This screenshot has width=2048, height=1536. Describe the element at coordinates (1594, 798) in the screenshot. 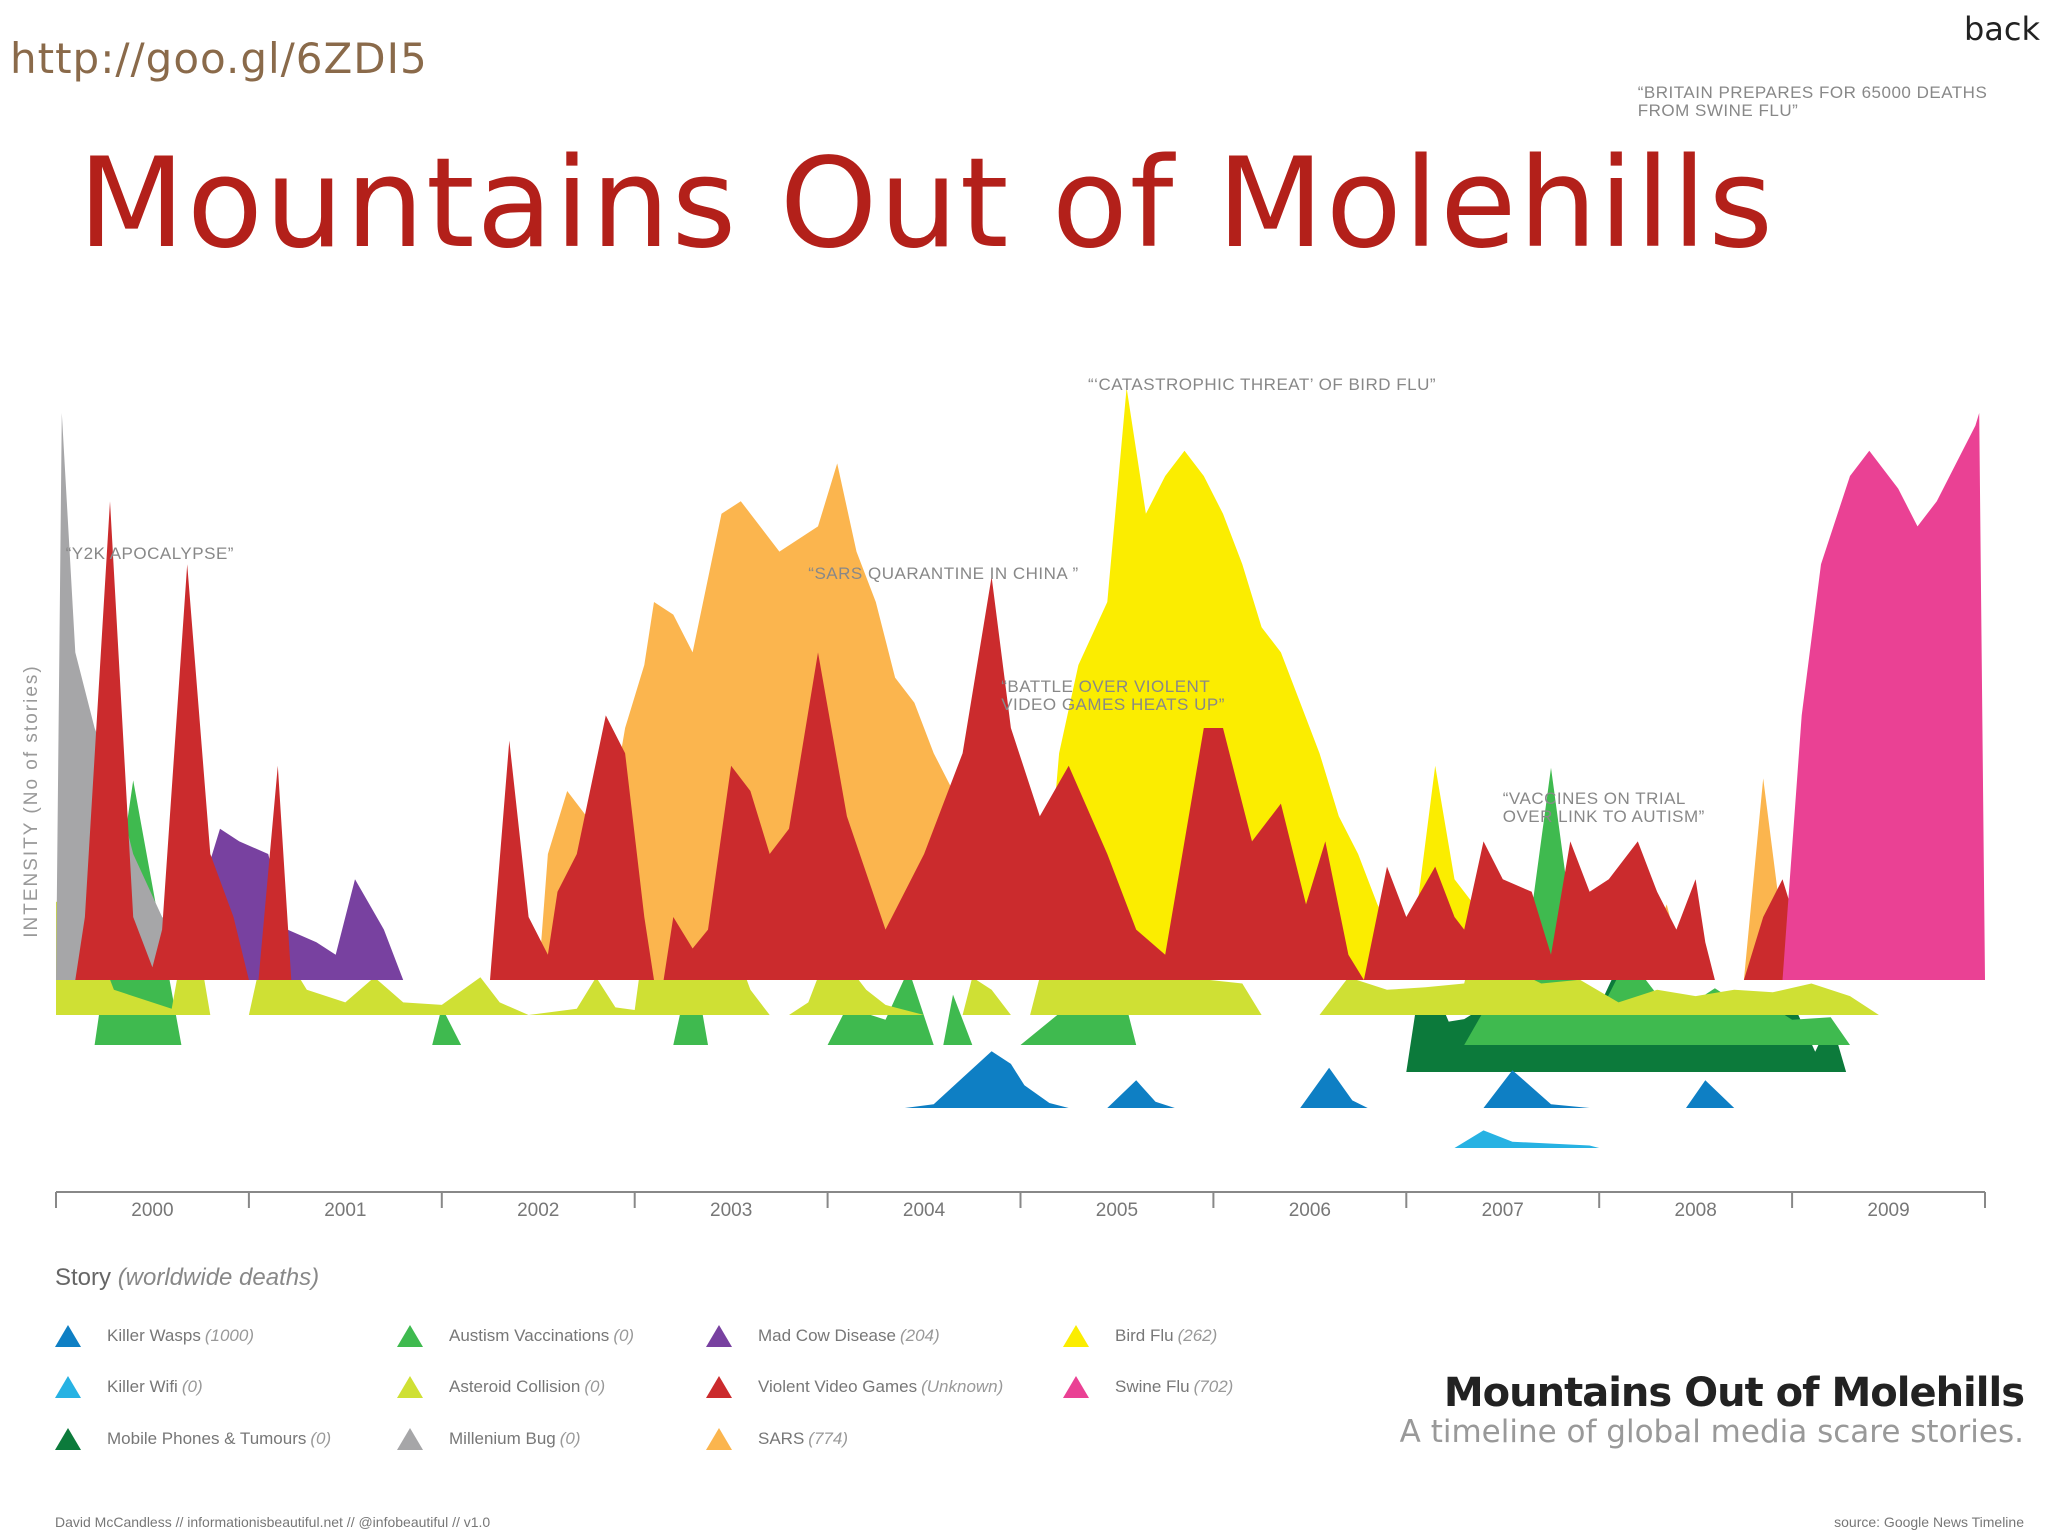

I see `annotation-line: “VACCINES ON TRIAL` at that location.